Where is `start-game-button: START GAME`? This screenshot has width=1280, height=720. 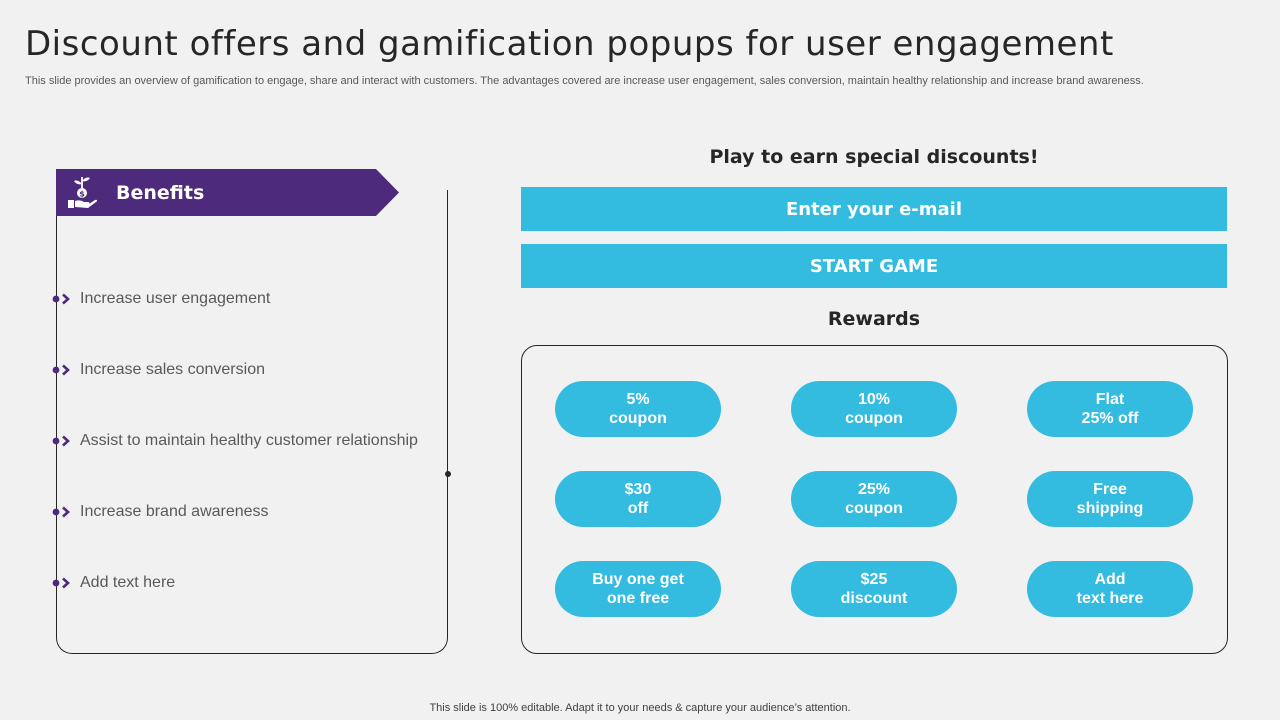 start-game-button: START GAME is located at coordinates (874, 266).